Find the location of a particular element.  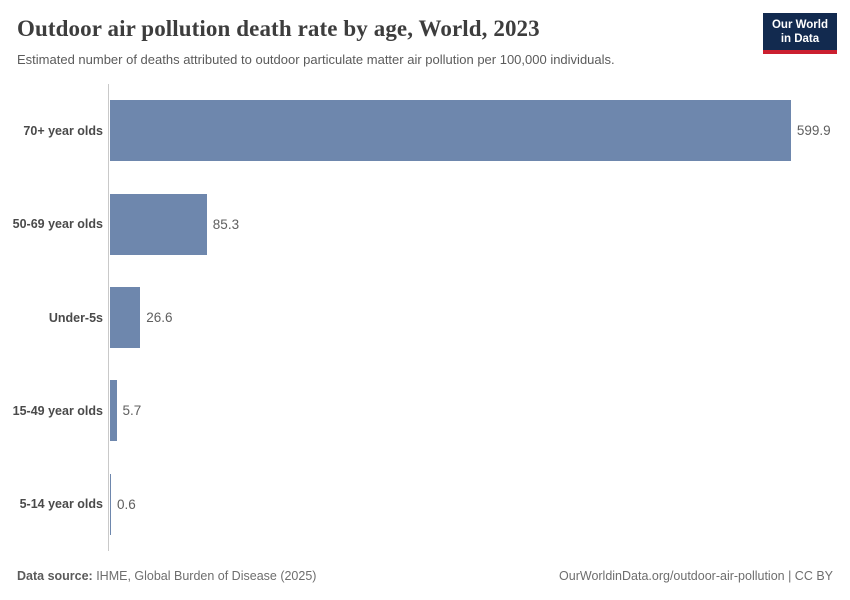

bar-area: 85.3 is located at coordinates (480, 224).